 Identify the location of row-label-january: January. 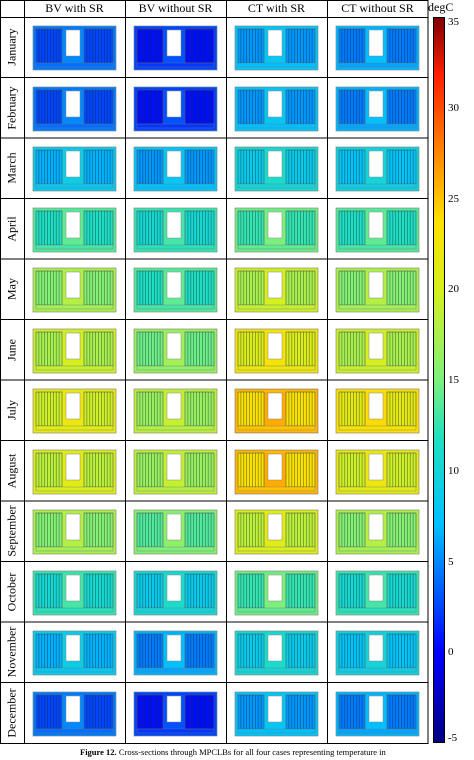
(12, 47).